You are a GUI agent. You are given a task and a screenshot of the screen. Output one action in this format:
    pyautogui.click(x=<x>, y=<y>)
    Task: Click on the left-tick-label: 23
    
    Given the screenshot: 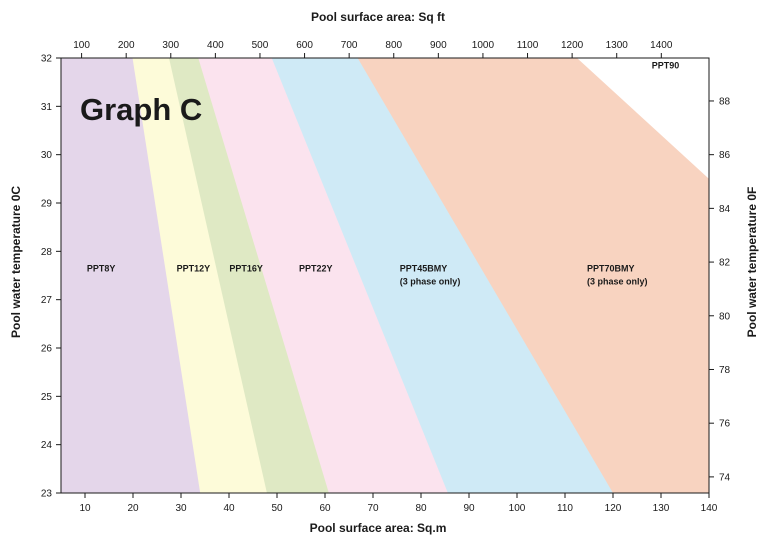 What is the action you would take?
    pyautogui.click(x=47, y=494)
    